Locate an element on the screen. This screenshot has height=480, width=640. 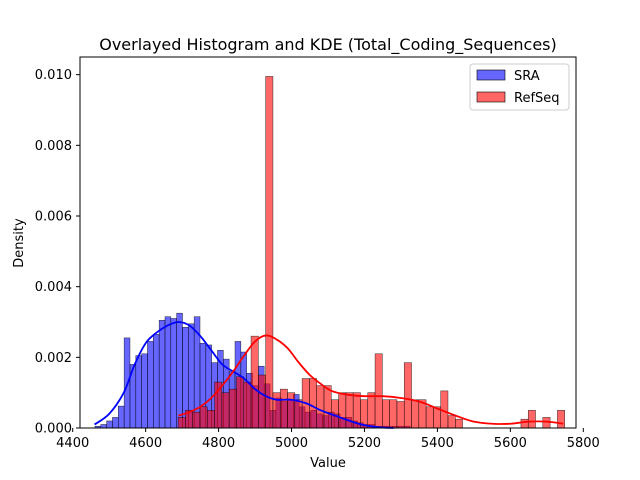
legend-label-refseq: RefSeq is located at coordinates (537, 98).